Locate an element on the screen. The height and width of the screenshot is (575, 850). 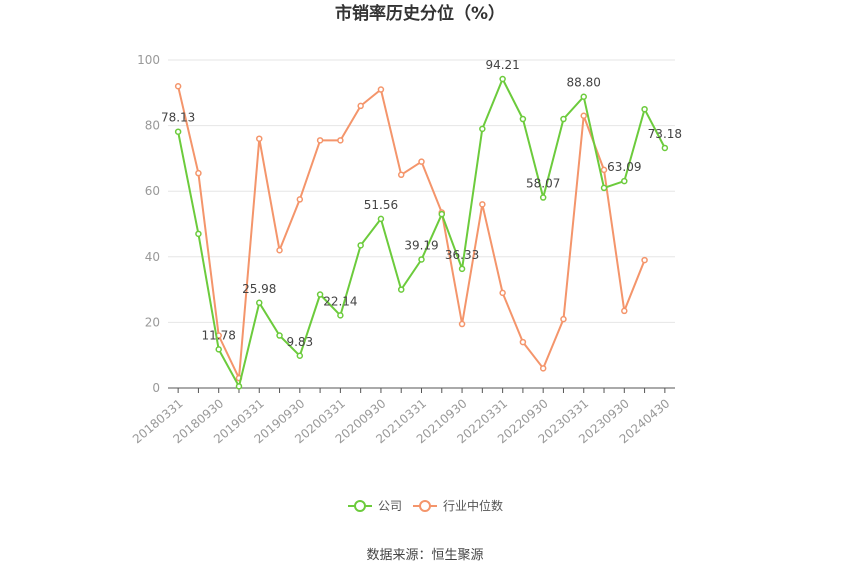
data-label-company: 94.21 is located at coordinates (502, 65).